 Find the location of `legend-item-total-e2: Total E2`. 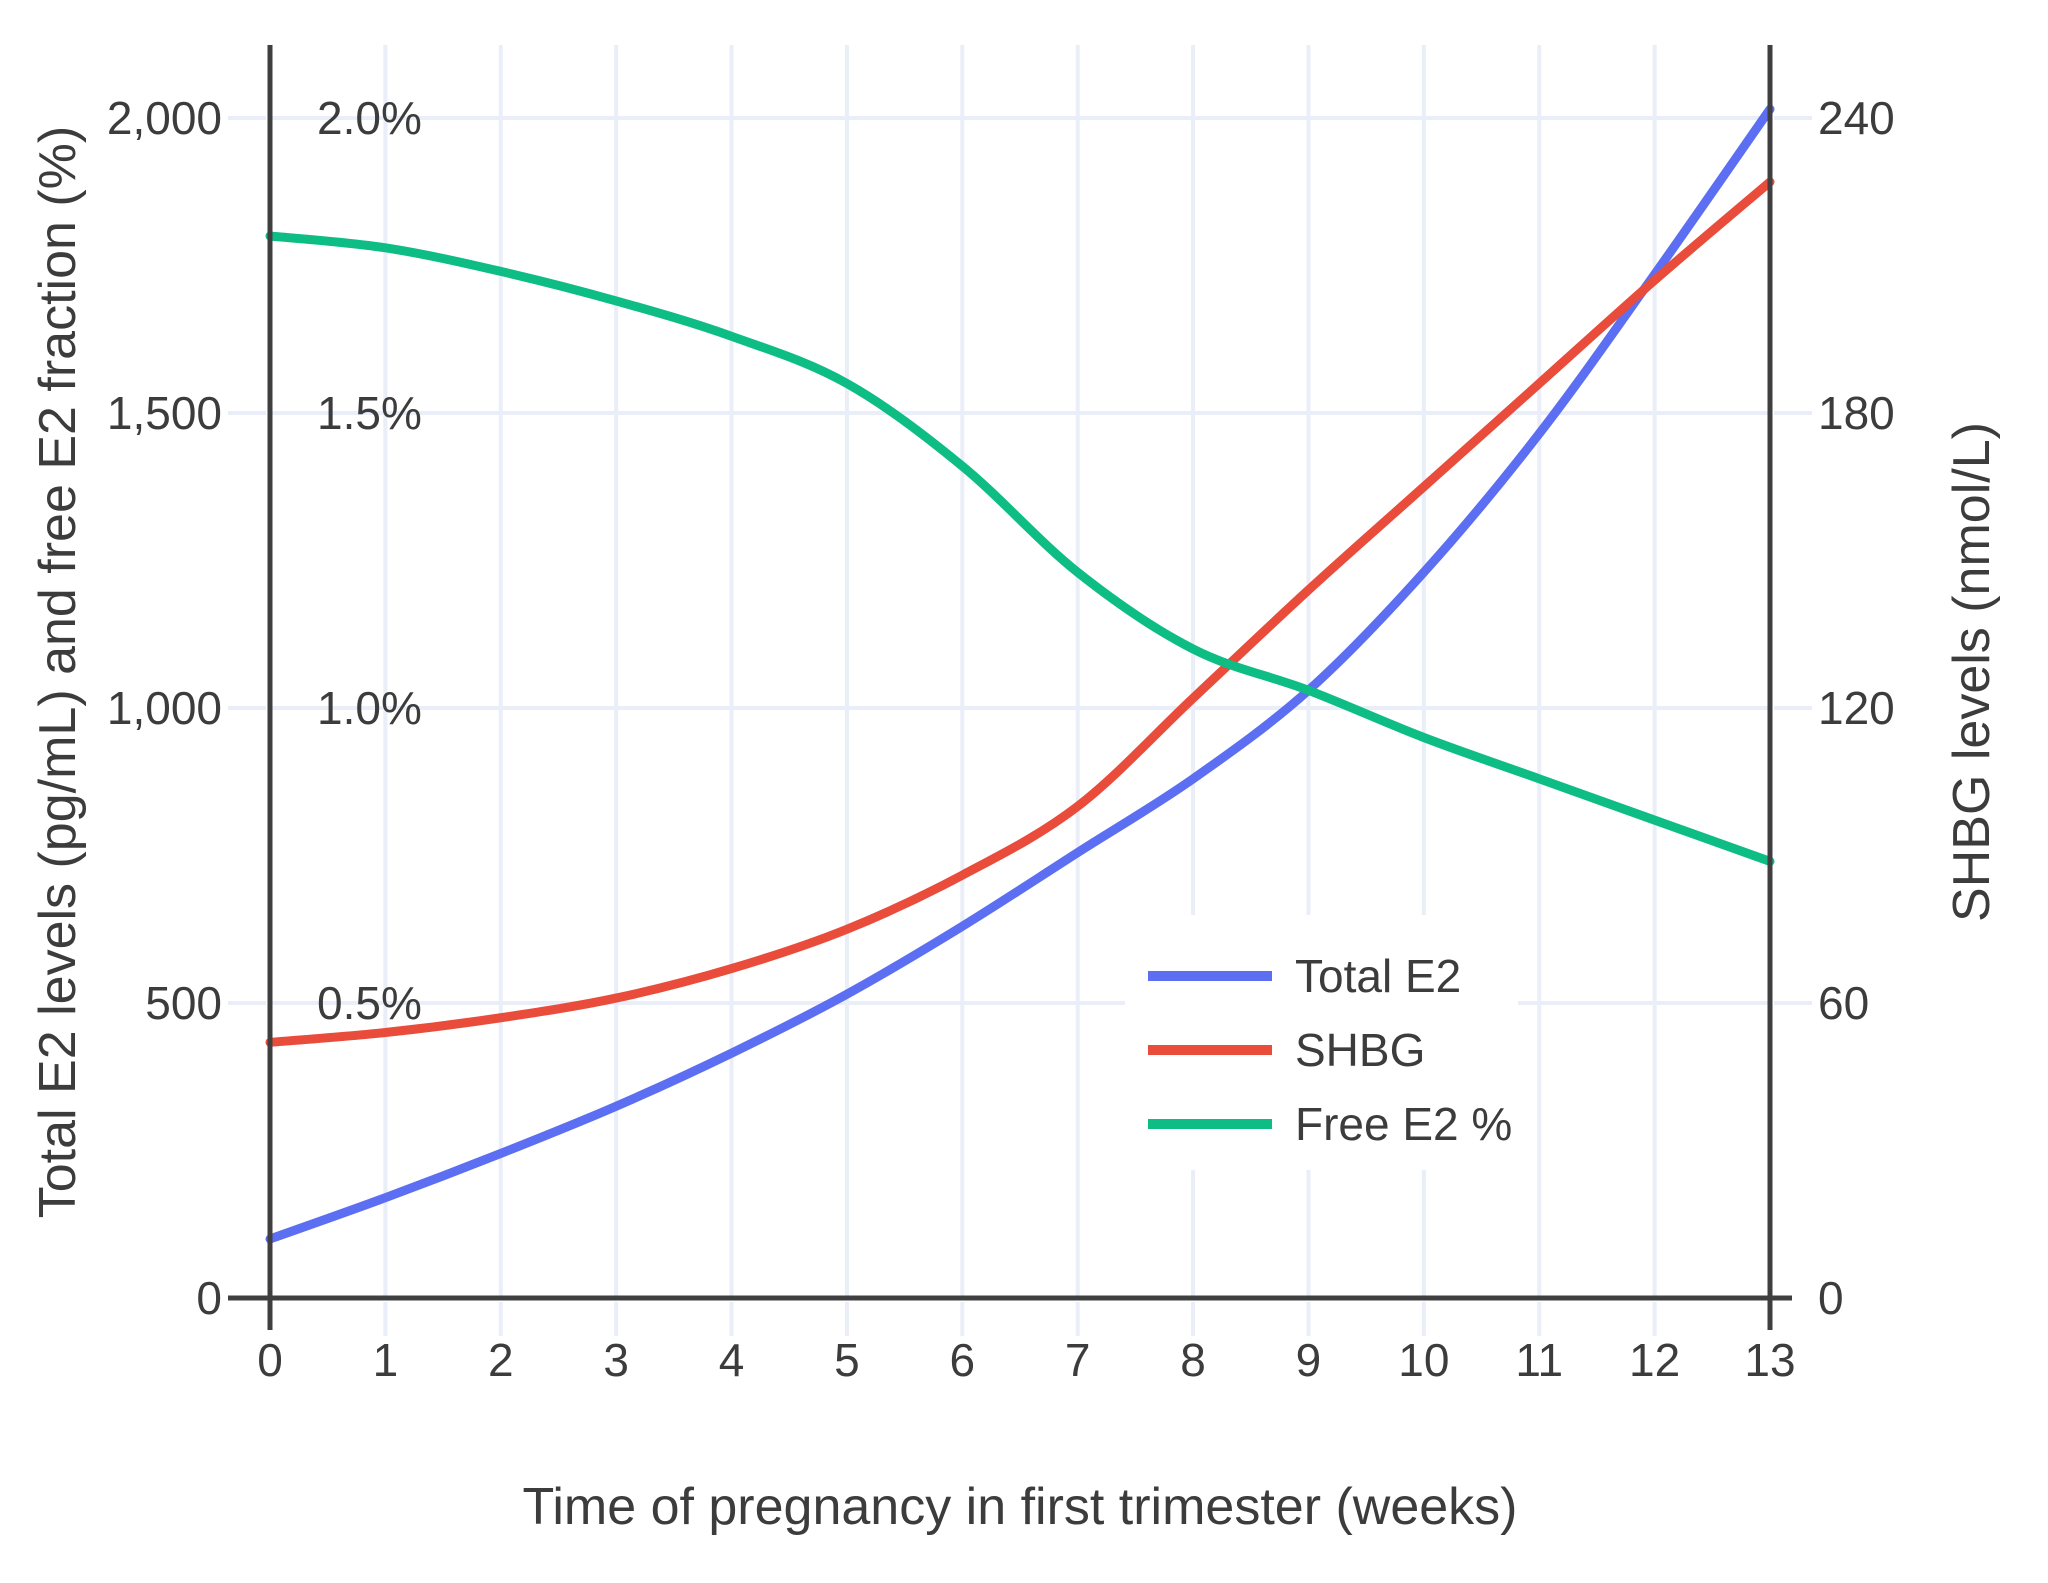

legend-item-total-e2: Total E2 is located at coordinates (1293, 976).